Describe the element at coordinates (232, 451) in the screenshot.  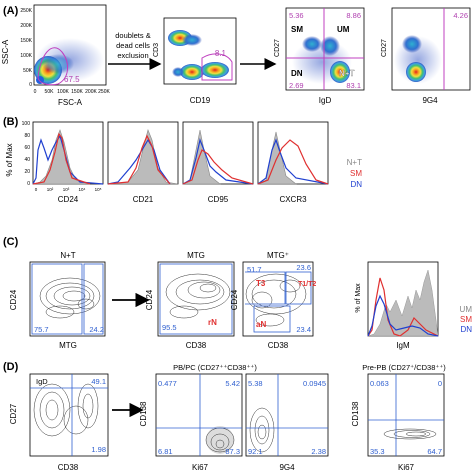
I see `d2-v4: 87.3` at that location.